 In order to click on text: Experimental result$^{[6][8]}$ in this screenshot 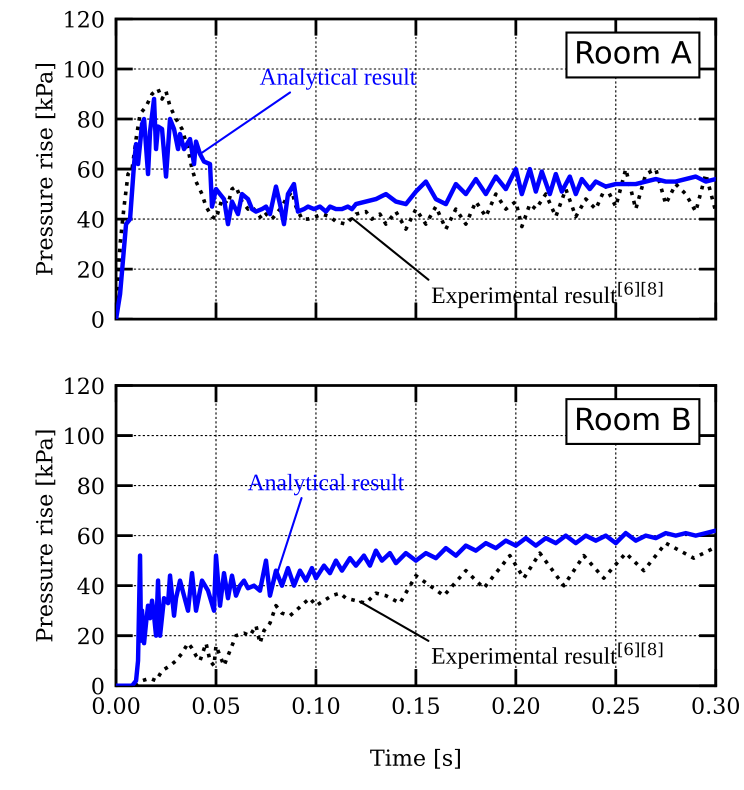, I will do `click(547, 655)`.